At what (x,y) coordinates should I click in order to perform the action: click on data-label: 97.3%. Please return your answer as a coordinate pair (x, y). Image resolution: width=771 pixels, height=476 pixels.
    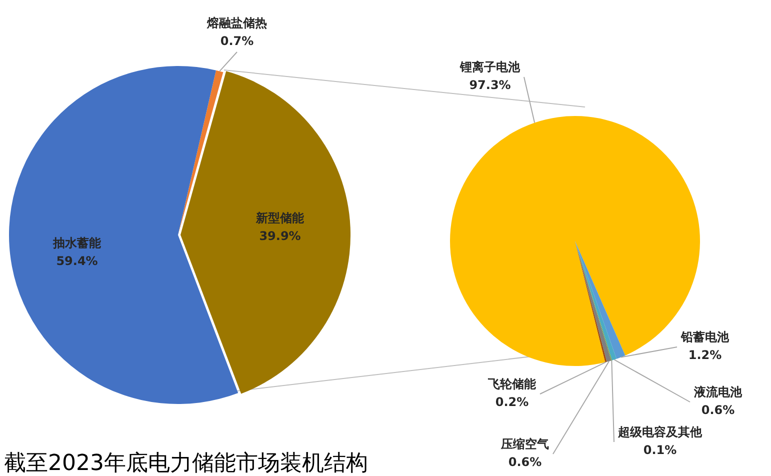
    Looking at the image, I should click on (490, 85).